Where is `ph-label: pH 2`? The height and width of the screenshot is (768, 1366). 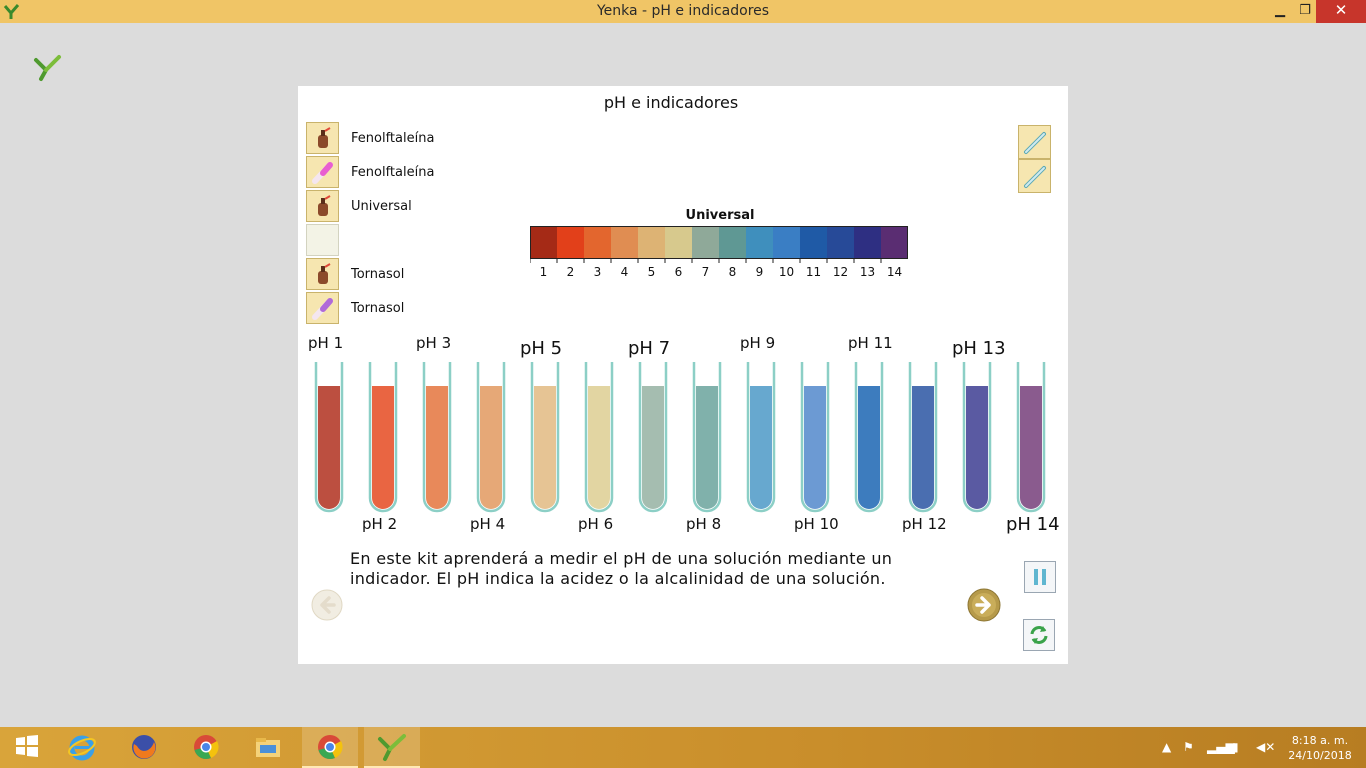
ph-label: pH 2 is located at coordinates (380, 524).